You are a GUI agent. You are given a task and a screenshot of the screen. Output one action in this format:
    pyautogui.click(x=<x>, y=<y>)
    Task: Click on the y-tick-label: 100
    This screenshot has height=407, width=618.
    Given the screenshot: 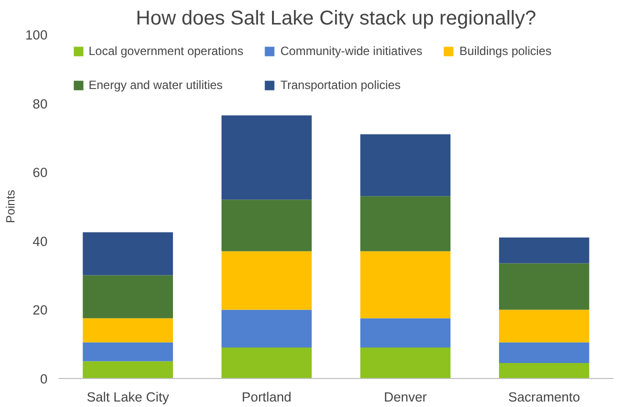 What is the action you would take?
    pyautogui.click(x=36, y=35)
    